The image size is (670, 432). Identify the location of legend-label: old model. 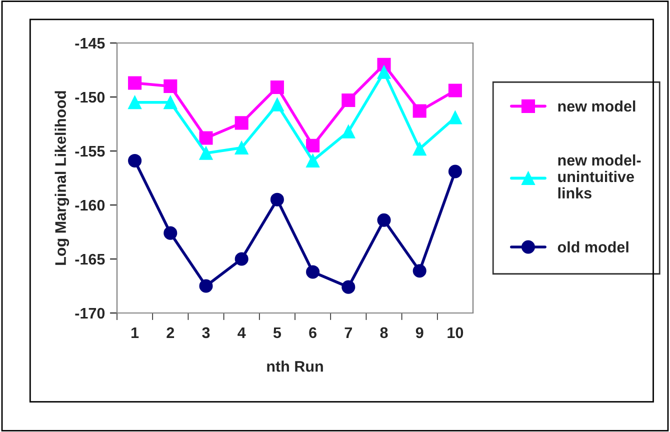
(593, 247).